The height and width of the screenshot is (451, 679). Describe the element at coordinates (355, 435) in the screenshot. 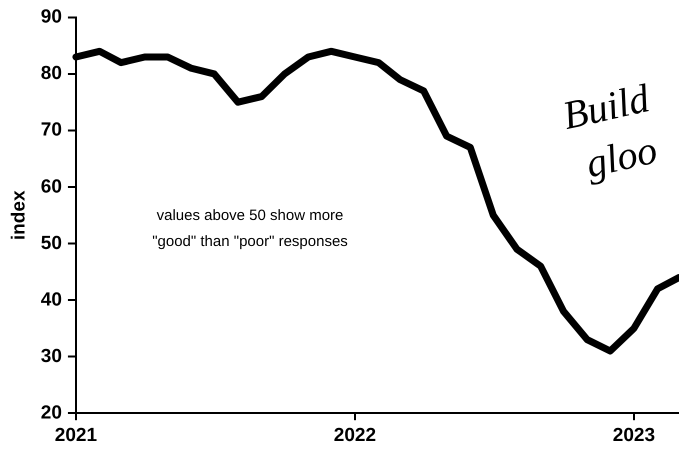

I see `x-tick-label: 2022` at that location.